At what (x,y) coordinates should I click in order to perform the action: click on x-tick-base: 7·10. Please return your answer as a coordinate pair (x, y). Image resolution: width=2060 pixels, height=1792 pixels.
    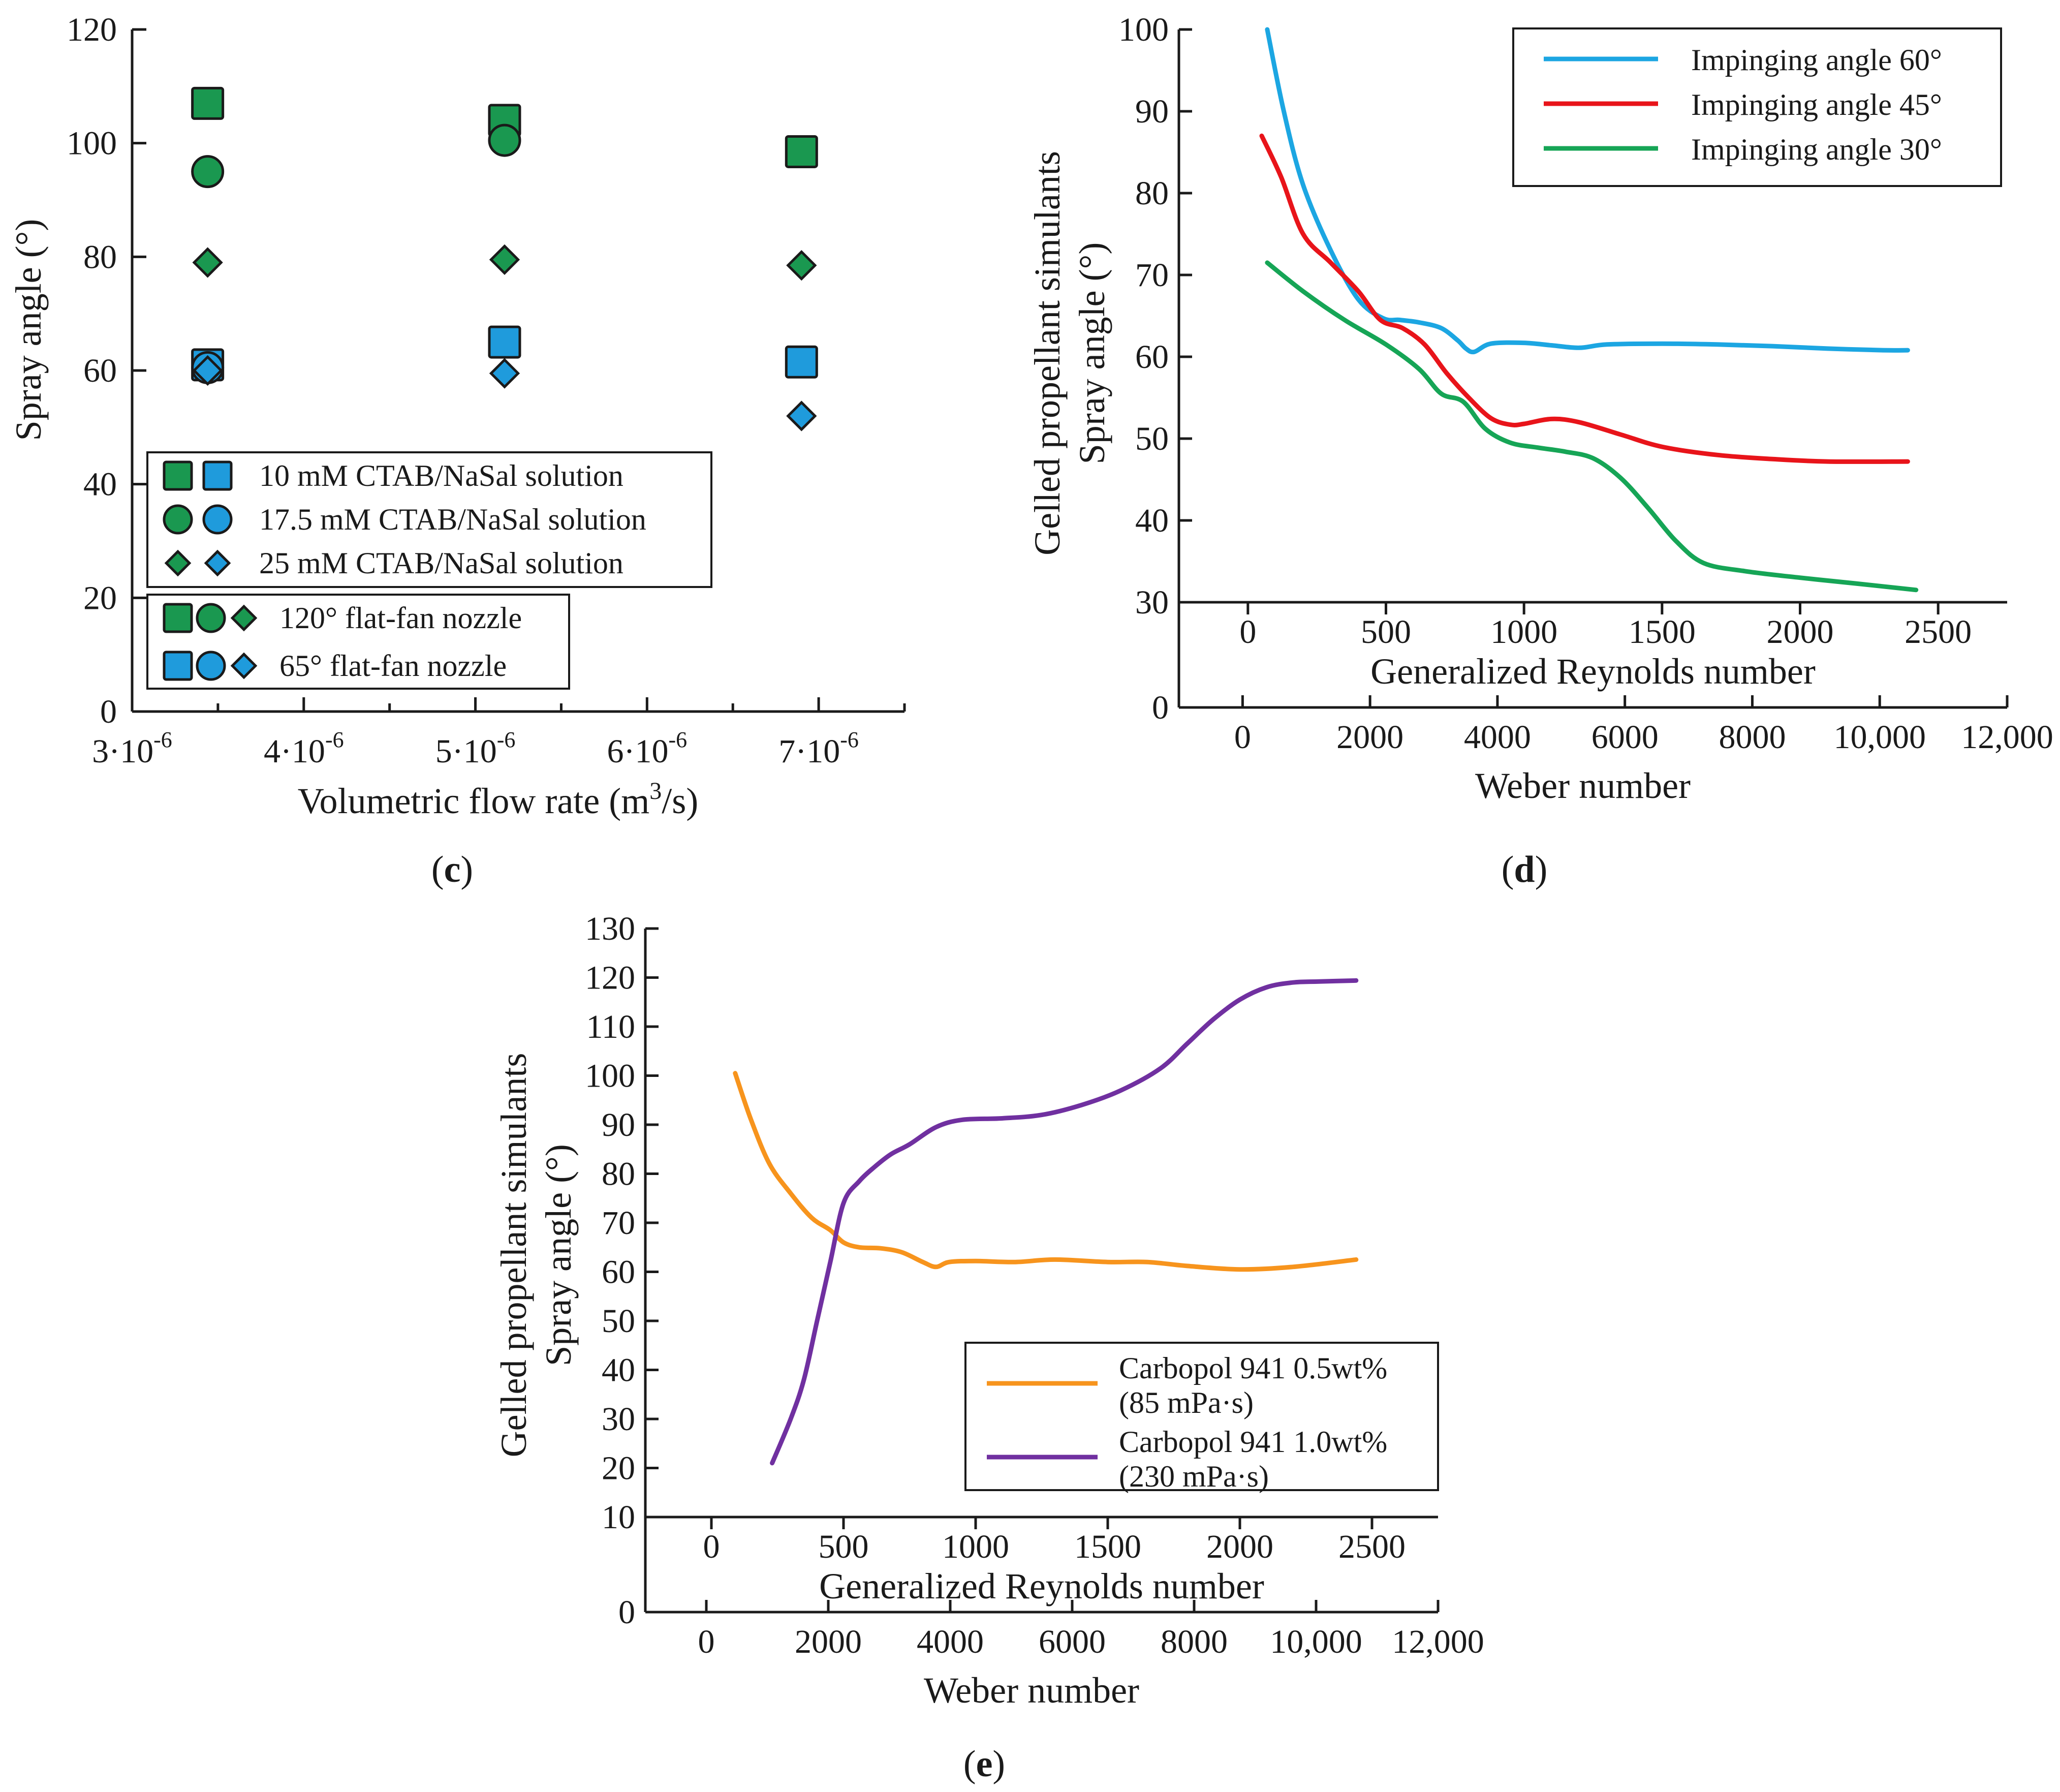
    Looking at the image, I should click on (809, 751).